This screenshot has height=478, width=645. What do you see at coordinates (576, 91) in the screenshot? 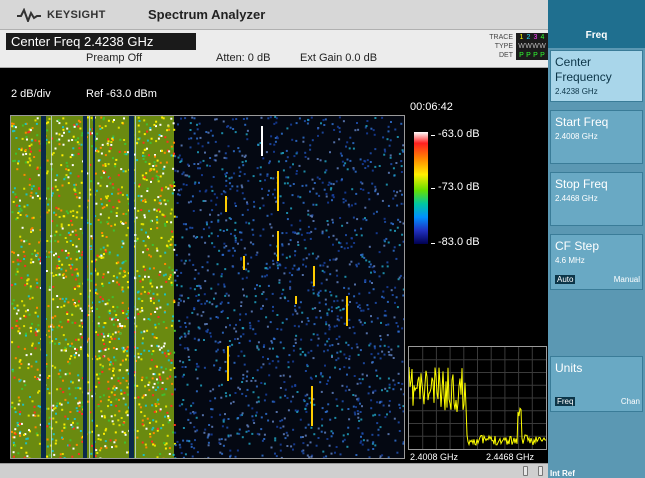
I see `softkey-value: 2.4238 GHz` at bounding box center [576, 91].